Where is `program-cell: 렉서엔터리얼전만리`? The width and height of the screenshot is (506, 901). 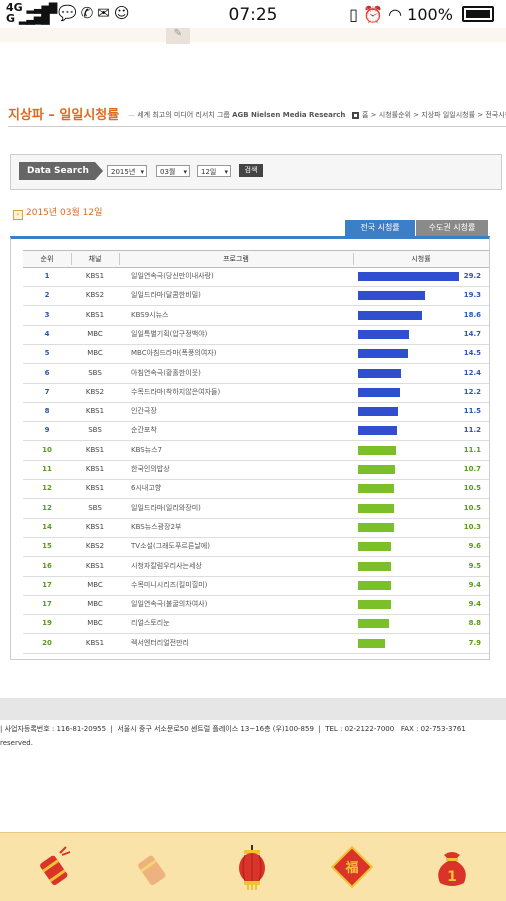 program-cell: 렉서엔터리얼전만리 is located at coordinates (160, 642).